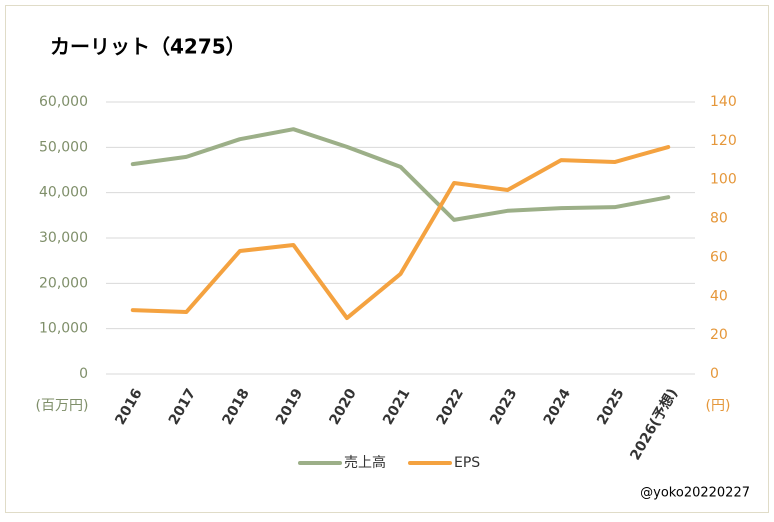  I want to click on y2-tick-label: 80, so click(719, 219).